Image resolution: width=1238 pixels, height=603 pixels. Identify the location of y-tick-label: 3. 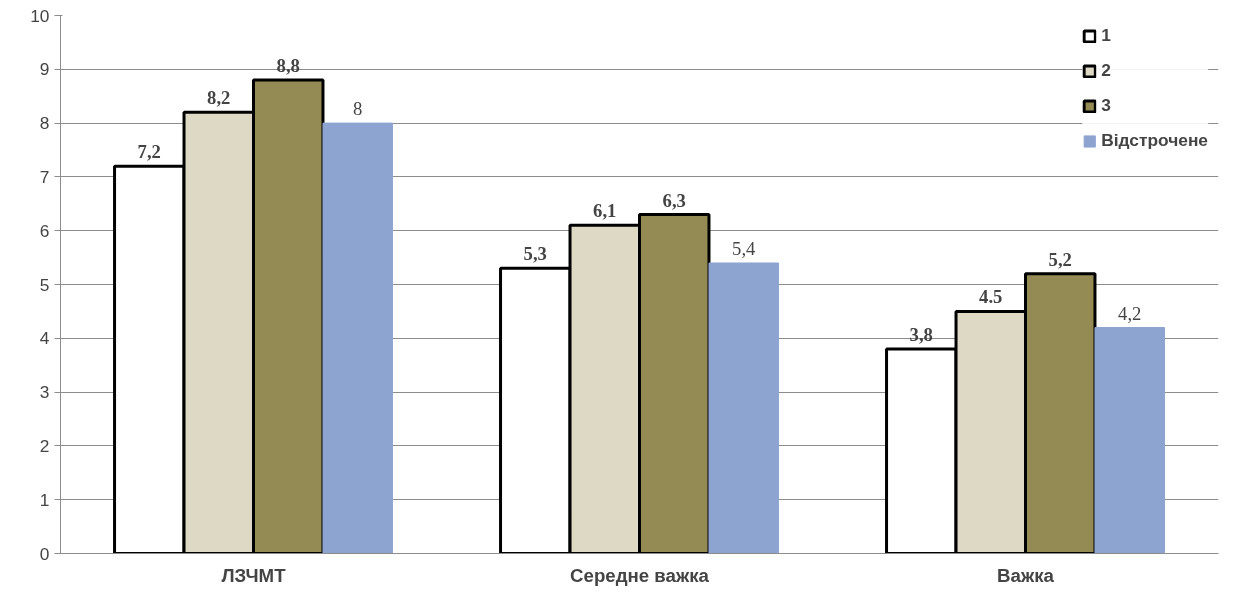
(44, 392).